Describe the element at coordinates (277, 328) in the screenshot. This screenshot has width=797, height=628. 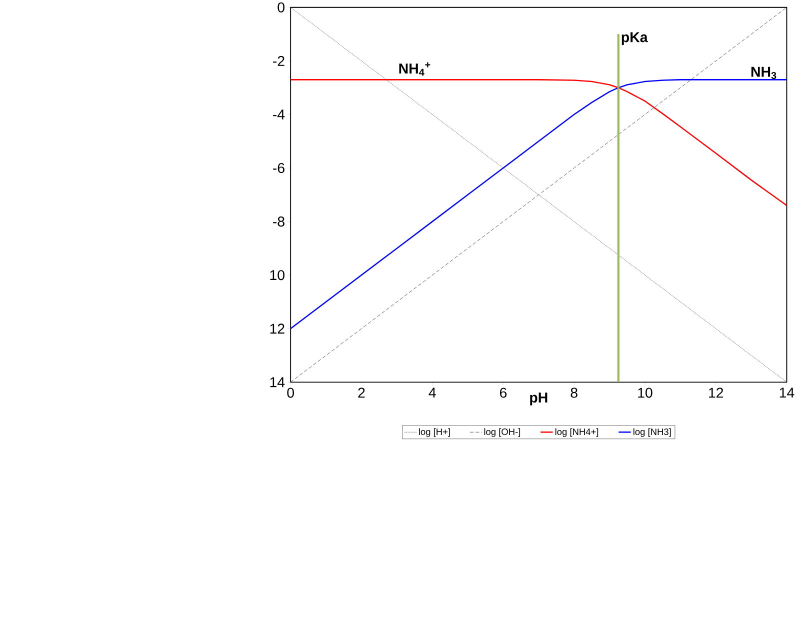
I see `y-tick-label: 12` at that location.